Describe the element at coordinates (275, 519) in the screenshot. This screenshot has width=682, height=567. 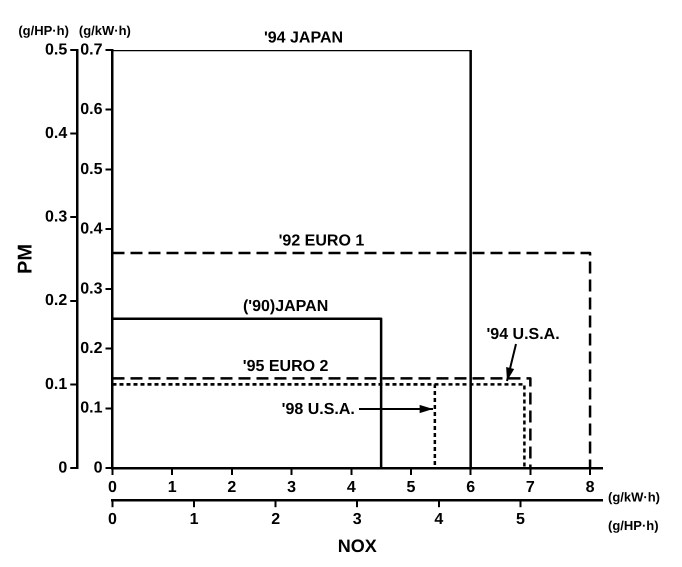
I see `x2-tick-label: 2` at that location.